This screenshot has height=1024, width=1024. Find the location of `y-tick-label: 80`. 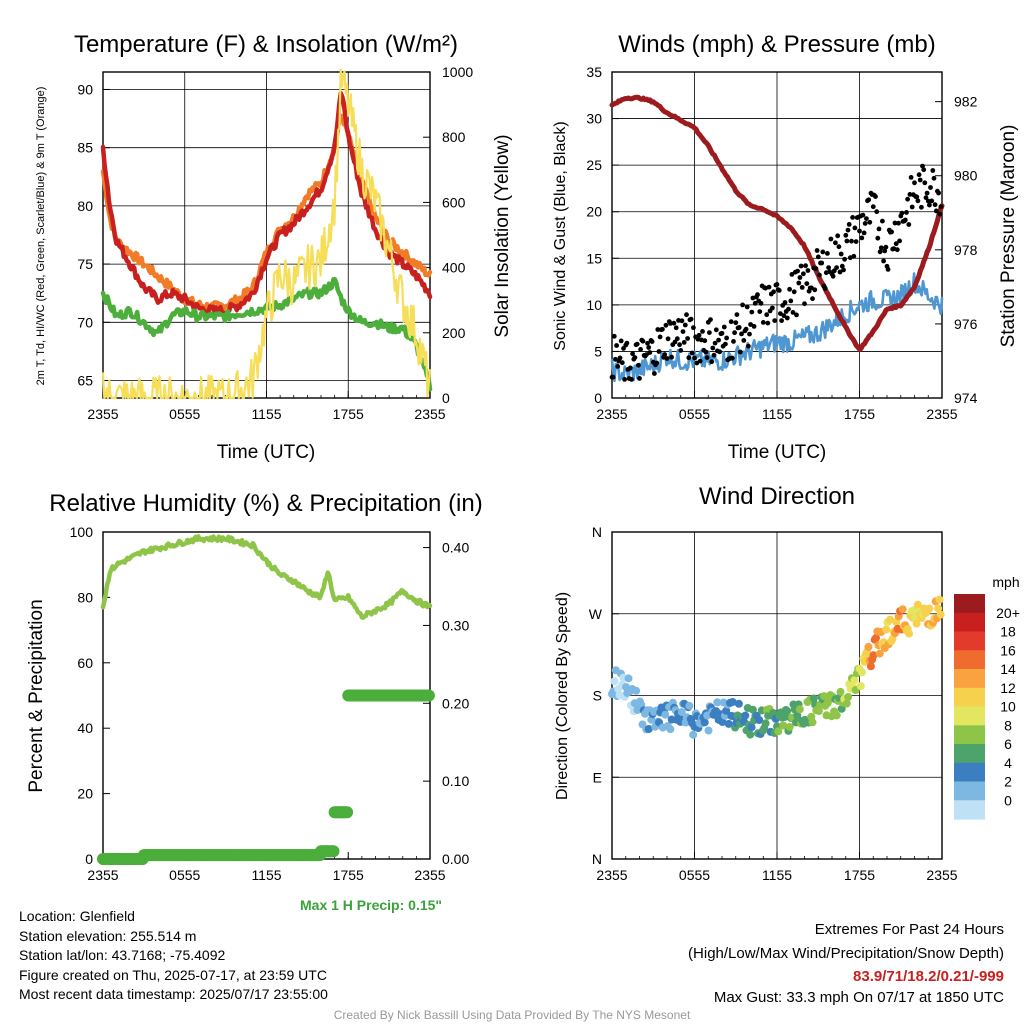

y-tick-label: 80 is located at coordinates (85, 597).